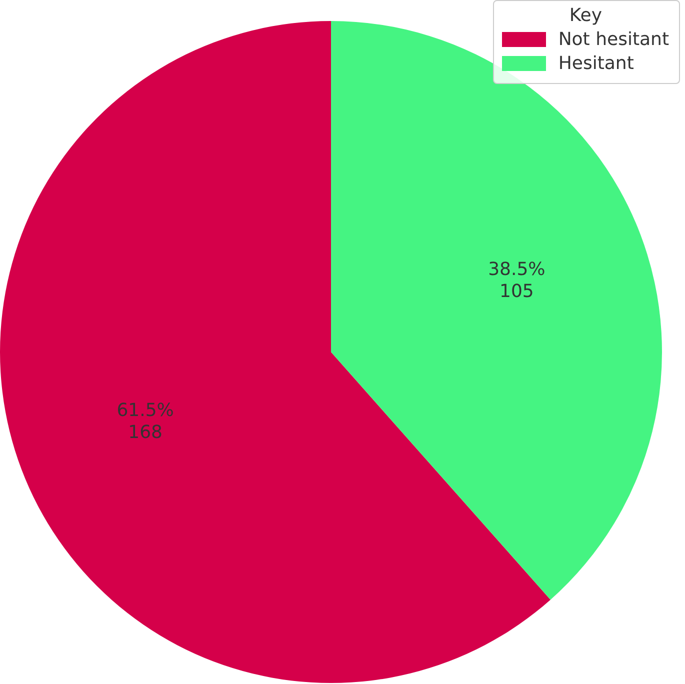 This screenshot has width=685, height=684. Describe the element at coordinates (585, 15) in the screenshot. I see `legend-title: Key` at that location.